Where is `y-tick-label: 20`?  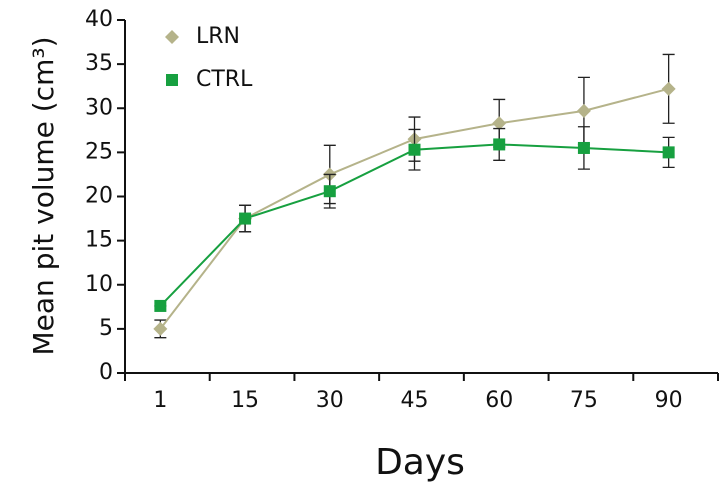 y-tick-label: 20 is located at coordinates (99, 196).